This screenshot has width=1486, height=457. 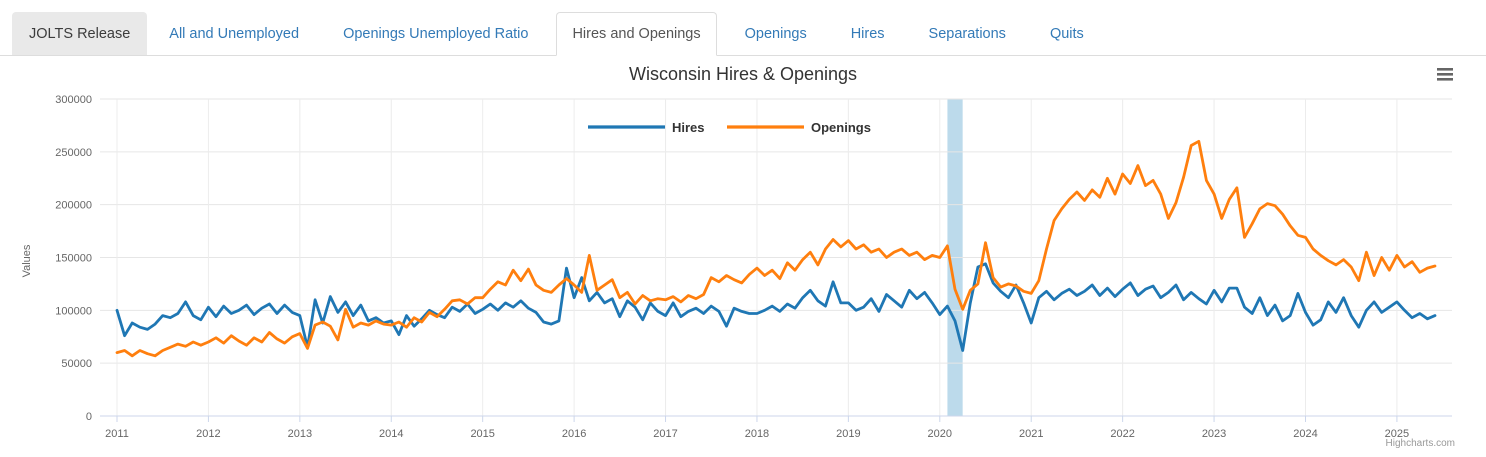 What do you see at coordinates (76, 364) in the screenshot?
I see `y-axis-tick-label: 50000` at bounding box center [76, 364].